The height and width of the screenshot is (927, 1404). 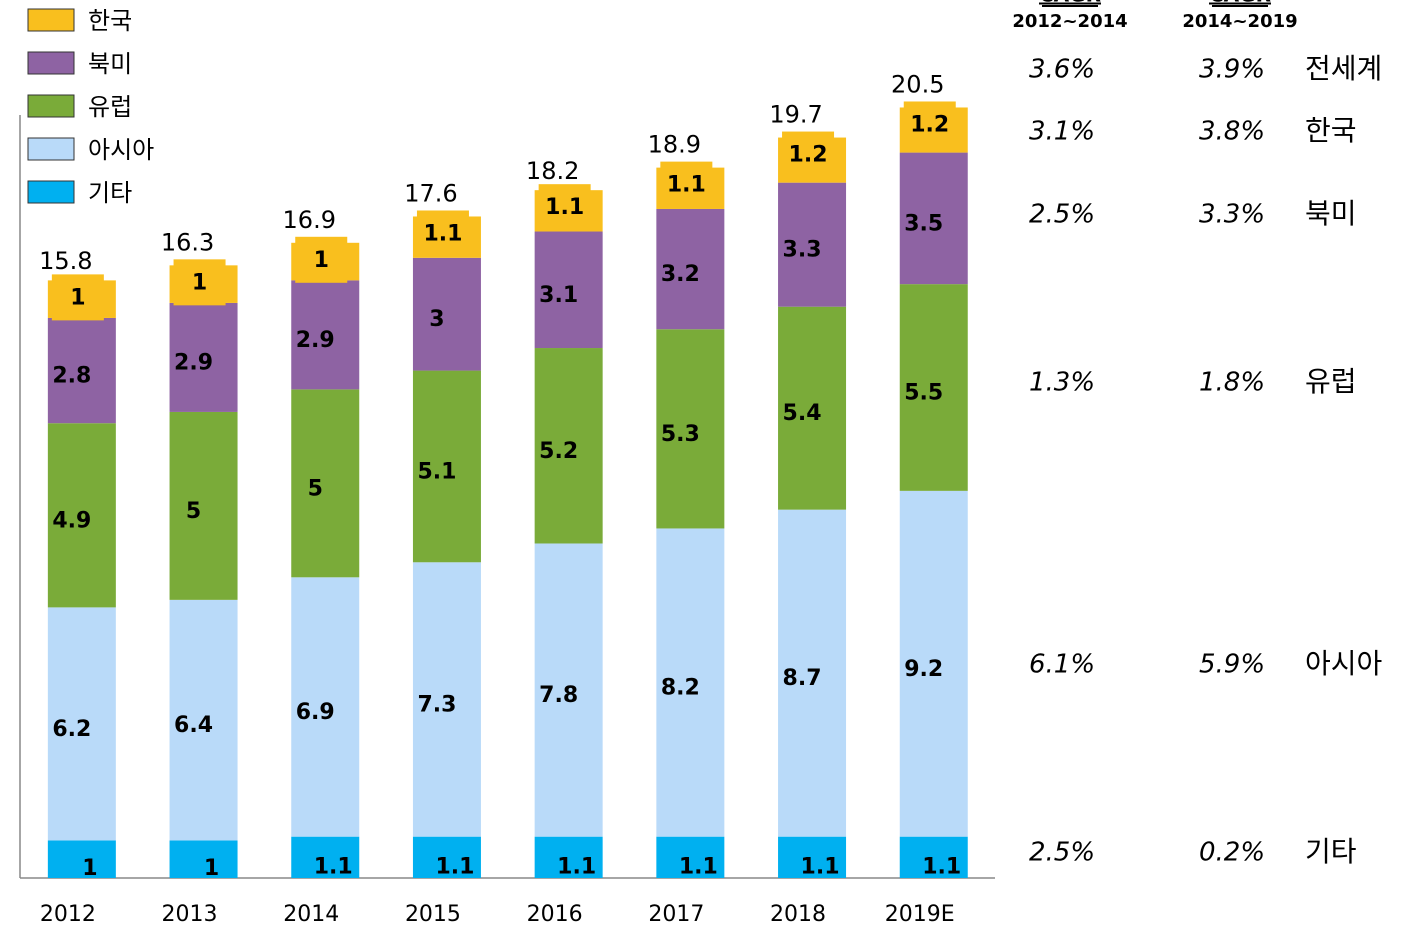 I want to click on total-label: 20.5, so click(x=917, y=84).